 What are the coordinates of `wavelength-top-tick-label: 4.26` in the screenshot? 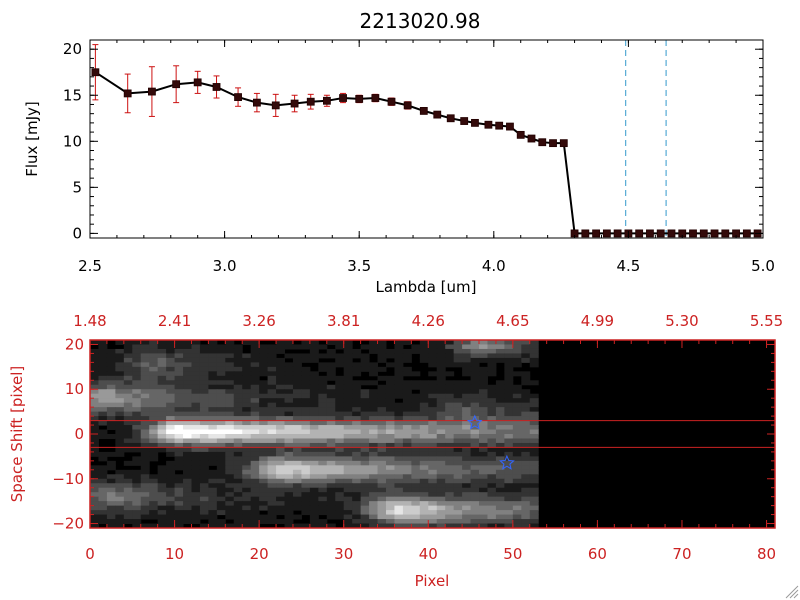 It's located at (428, 321).